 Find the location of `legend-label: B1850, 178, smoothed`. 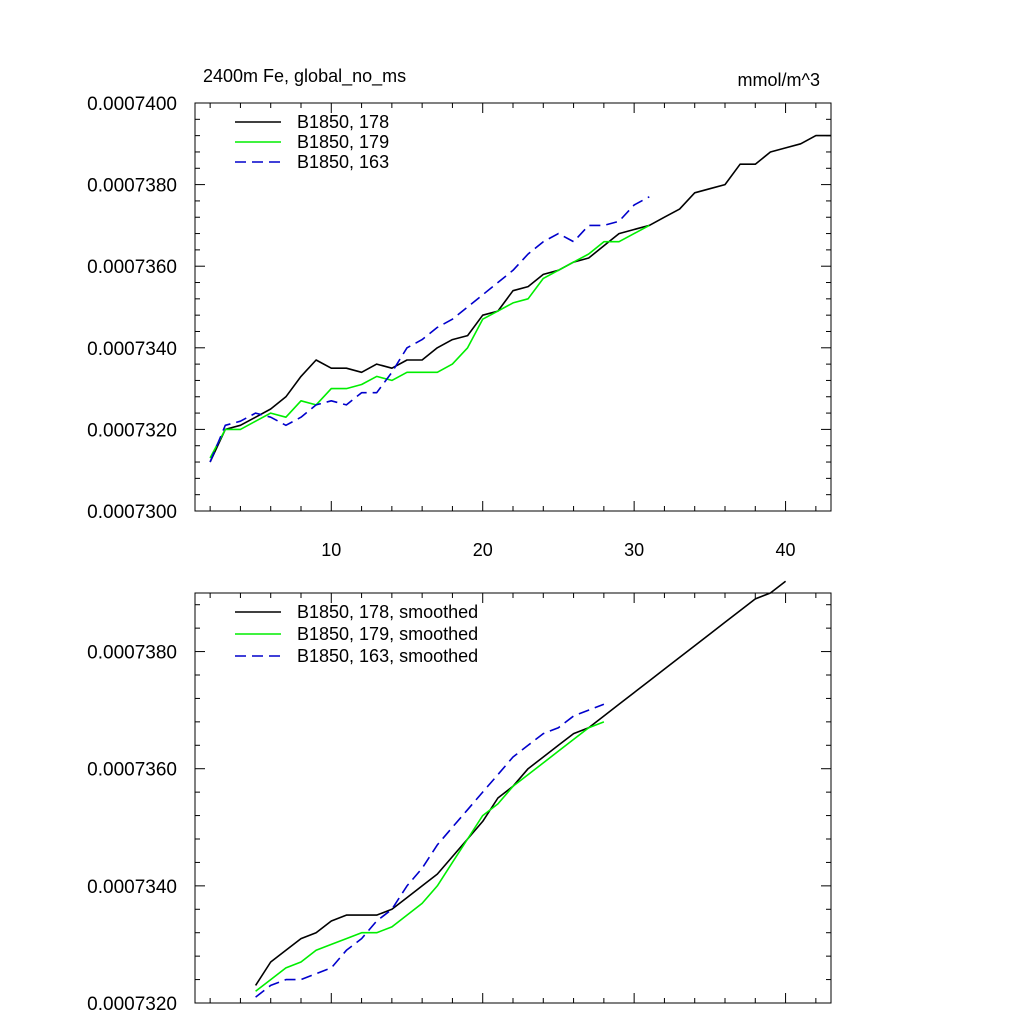

legend-label: B1850, 178, smoothed is located at coordinates (387, 612).